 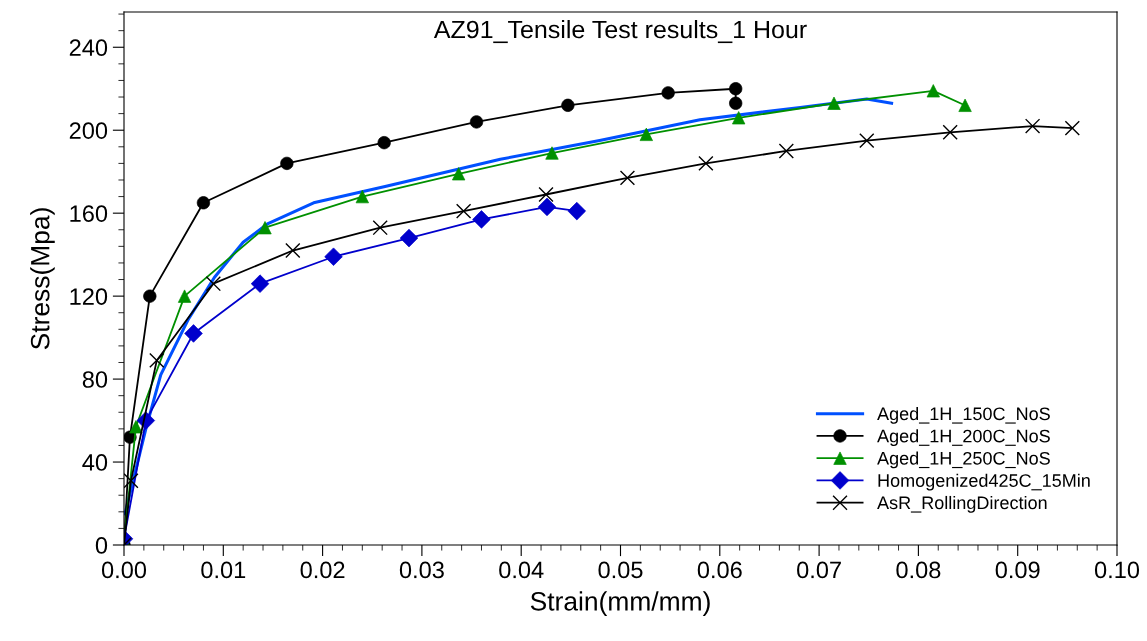 I want to click on y-axis-title: Stress(Mpa), so click(x=42, y=279).